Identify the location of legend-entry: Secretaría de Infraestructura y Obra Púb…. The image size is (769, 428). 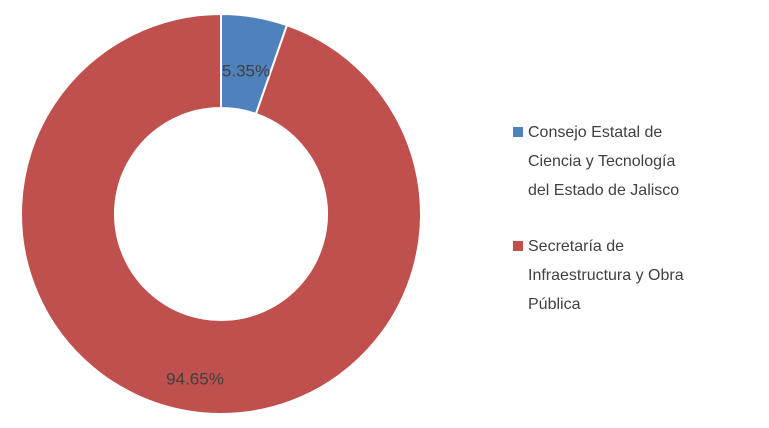
(603, 275).